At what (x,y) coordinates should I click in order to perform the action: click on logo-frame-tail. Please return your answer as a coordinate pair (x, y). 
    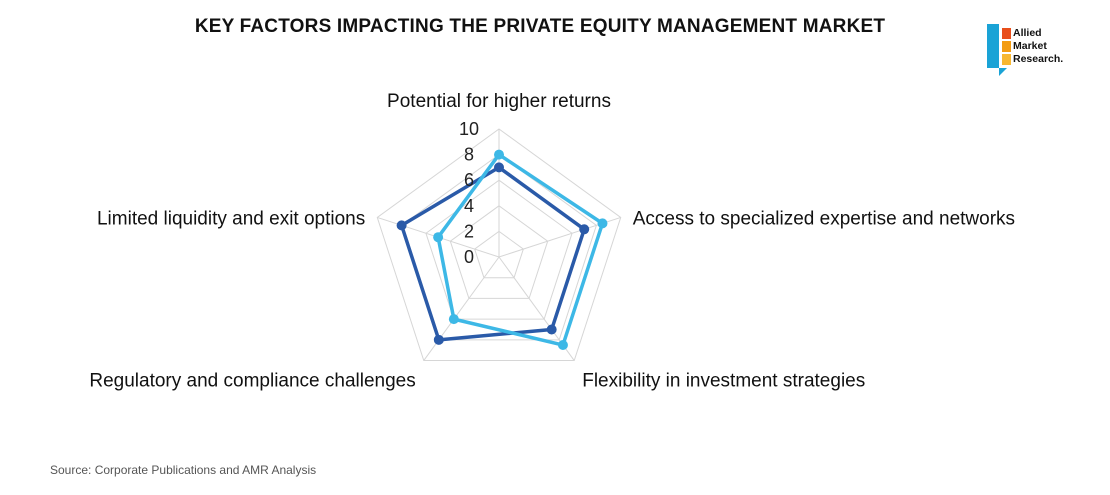
    Looking at the image, I should click on (1003, 72).